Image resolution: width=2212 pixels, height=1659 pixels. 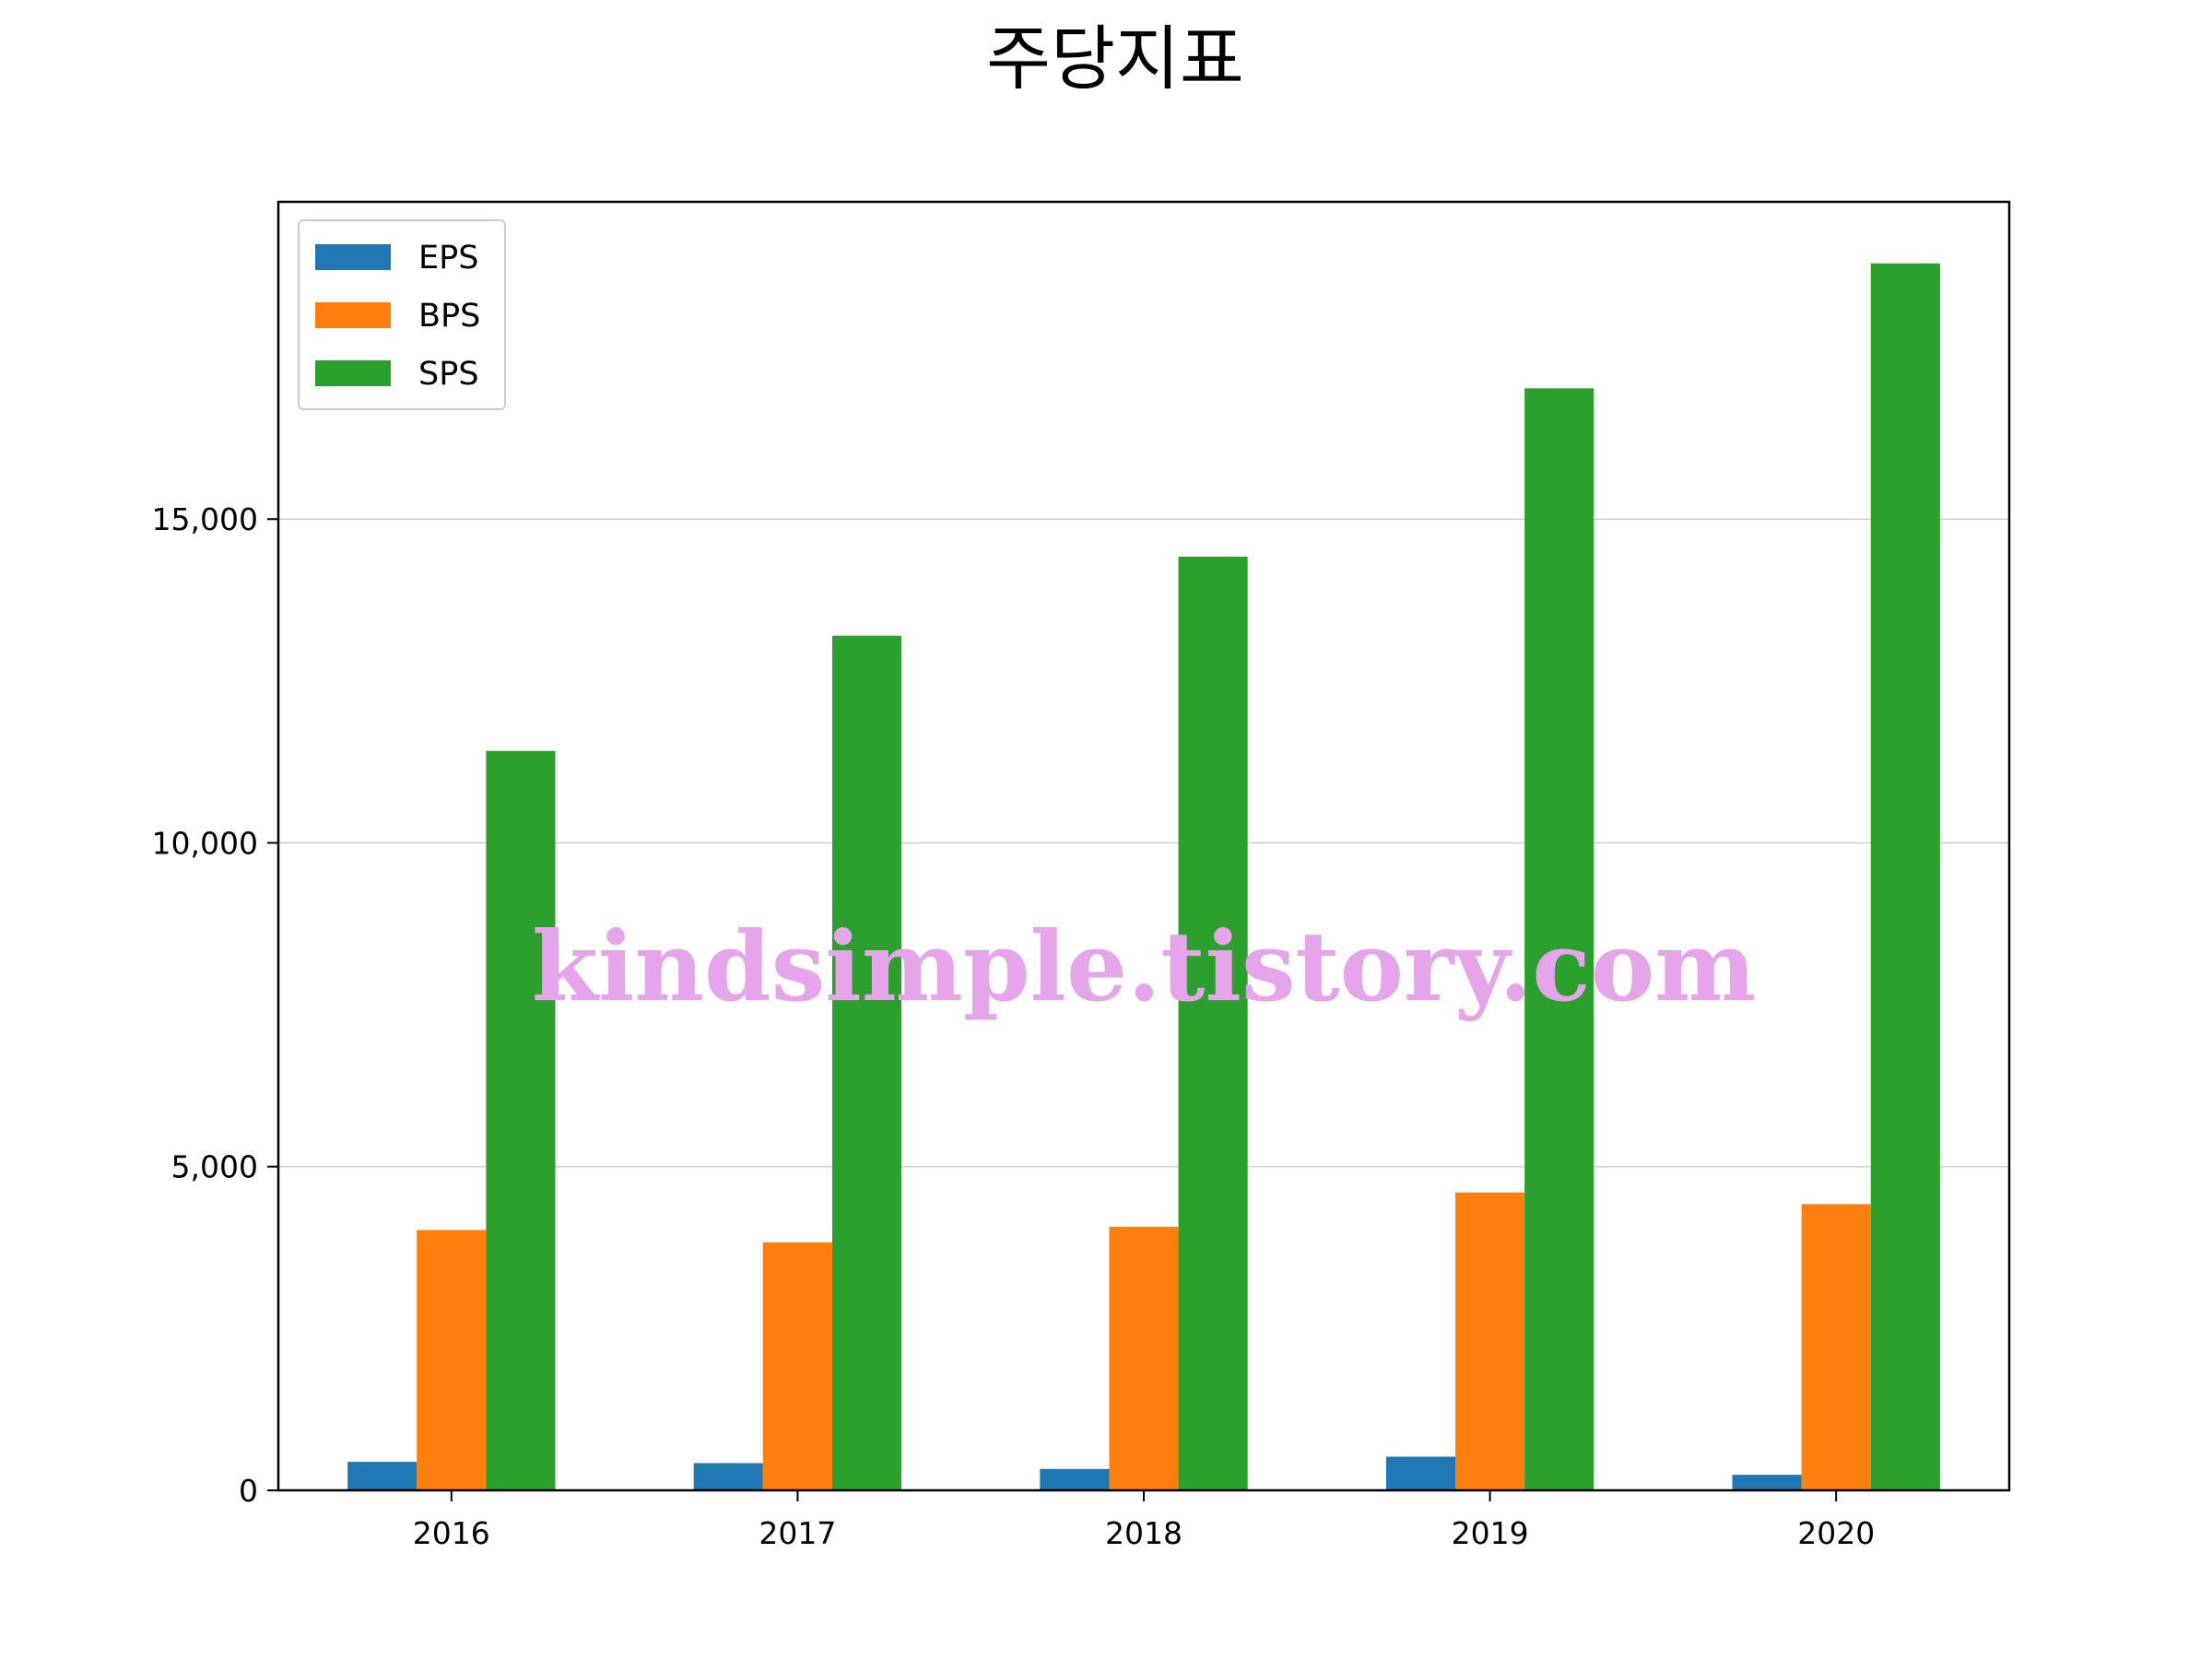 What do you see at coordinates (797, 1533) in the screenshot?
I see `x-tick-label: 2017` at bounding box center [797, 1533].